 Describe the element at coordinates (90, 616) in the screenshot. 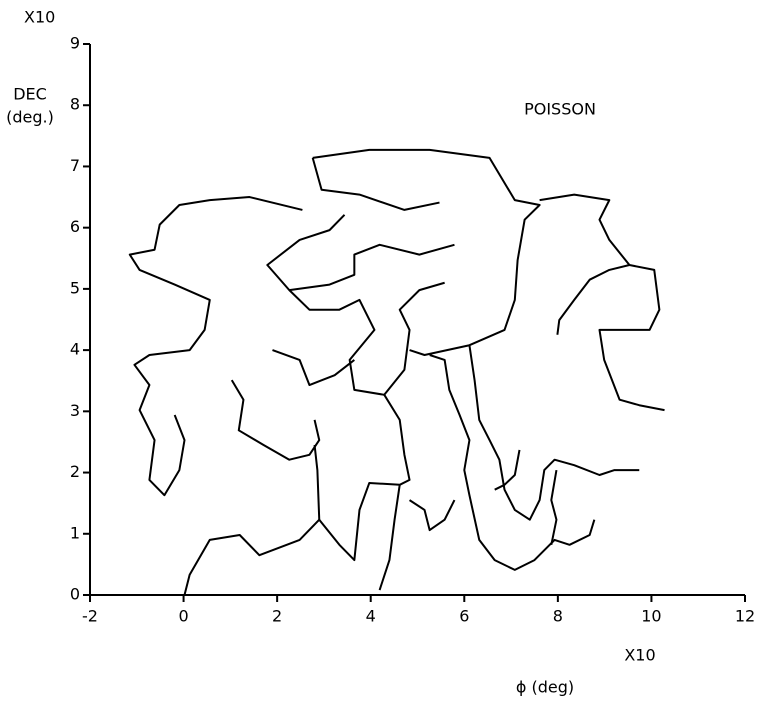

I see `x-tick-label: -2` at that location.